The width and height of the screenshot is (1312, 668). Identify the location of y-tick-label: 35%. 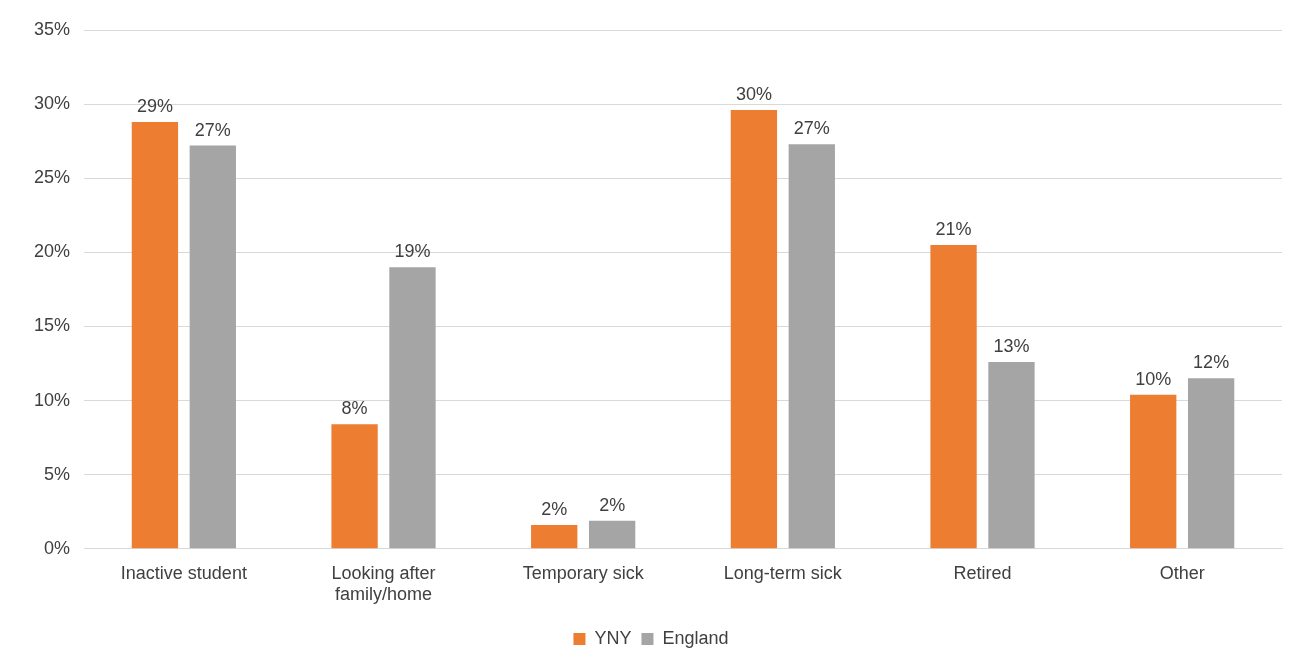
(52, 28).